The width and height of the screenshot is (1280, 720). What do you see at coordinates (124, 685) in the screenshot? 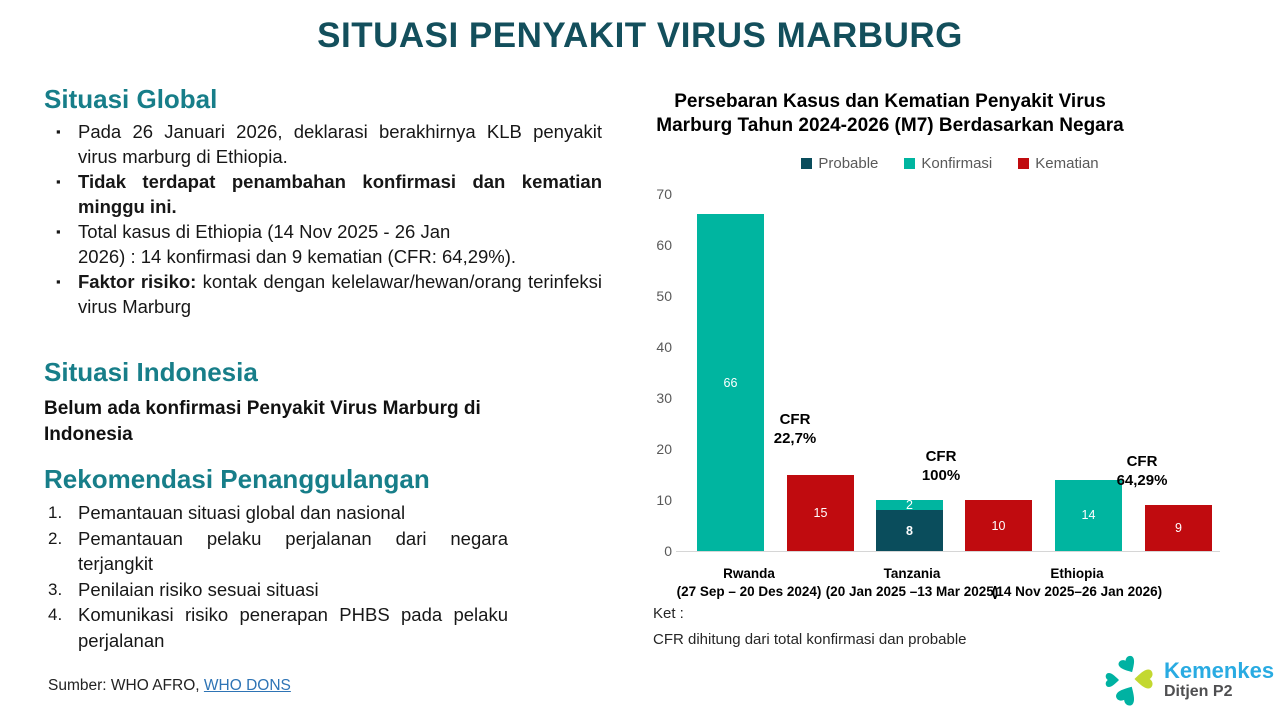
I see `source-prefix: Sumber: WHO AFRO,` at bounding box center [124, 685].